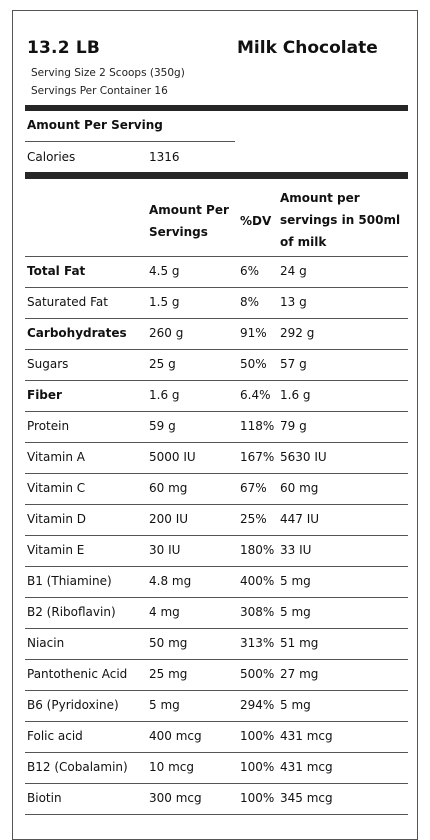 The width and height of the screenshot is (430, 840). Describe the element at coordinates (257, 457) in the screenshot. I see `nutrient-dv: 167%` at that location.